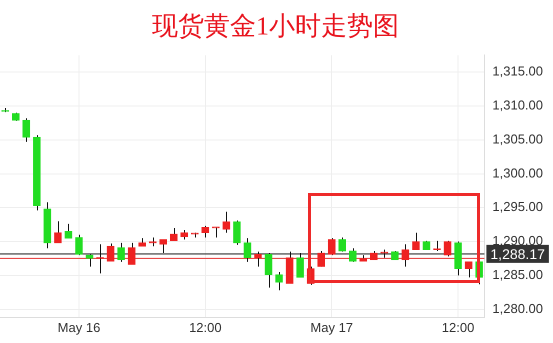 This screenshot has width=553, height=343. Describe the element at coordinates (518, 71) in the screenshot. I see `y-tick-label: 1,315.00` at that location.